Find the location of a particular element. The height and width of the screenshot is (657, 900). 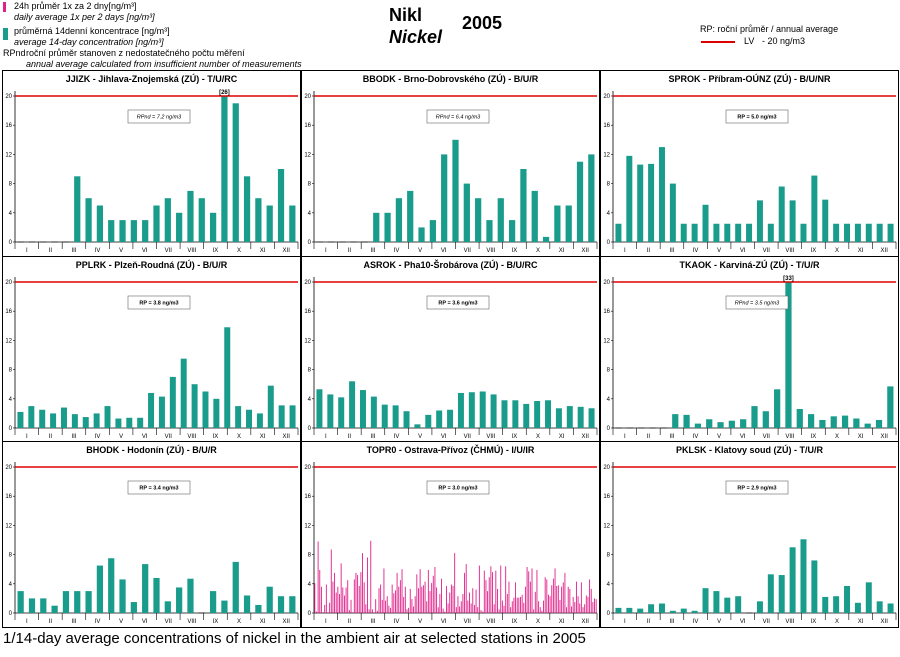

page-title-cz: Nikl is located at coordinates (406, 15).